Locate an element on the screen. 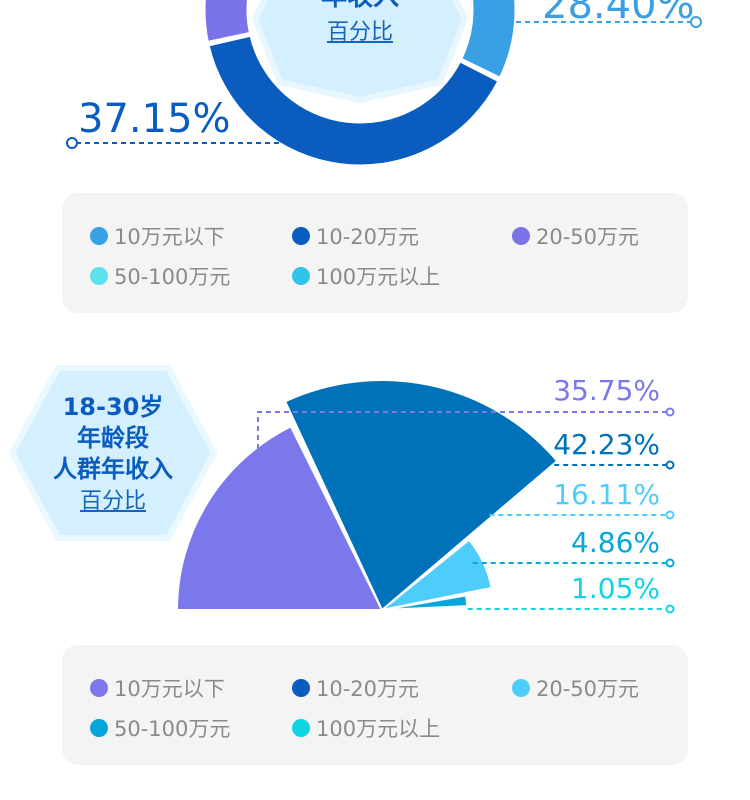  donut-slice-10万元以下 is located at coordinates (488, 40).